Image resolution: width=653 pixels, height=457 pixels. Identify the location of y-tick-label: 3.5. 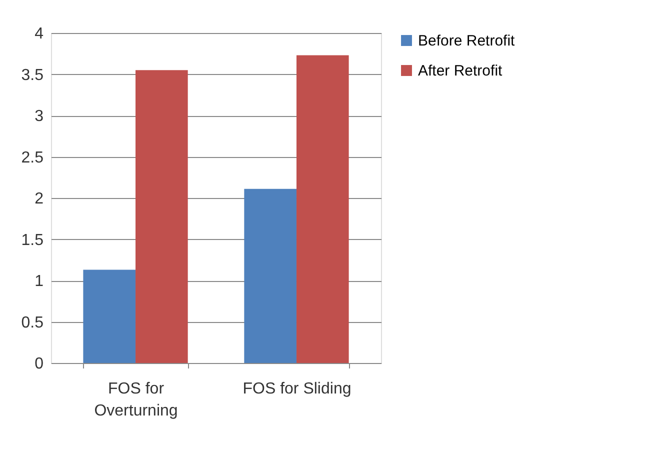
(32, 75).